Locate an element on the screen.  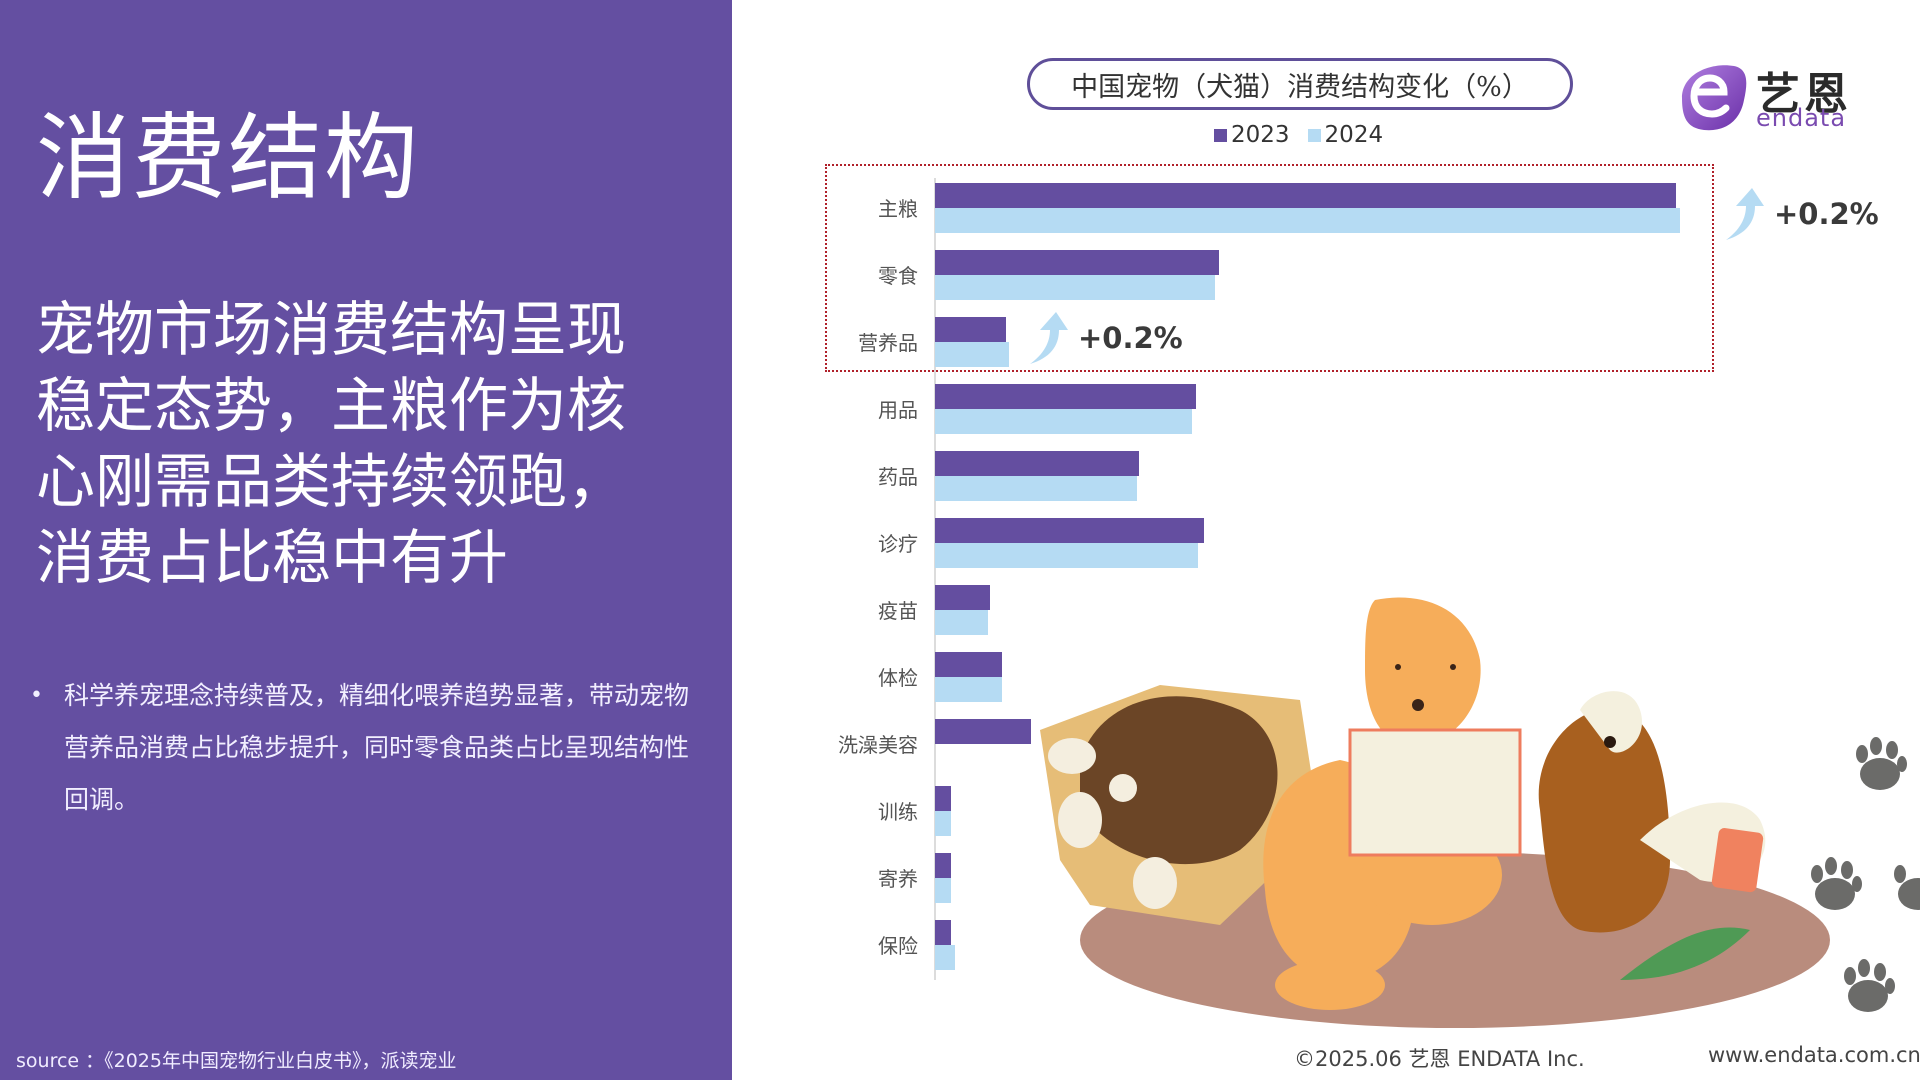
category-label: 零食 is located at coordinates (898, 276).